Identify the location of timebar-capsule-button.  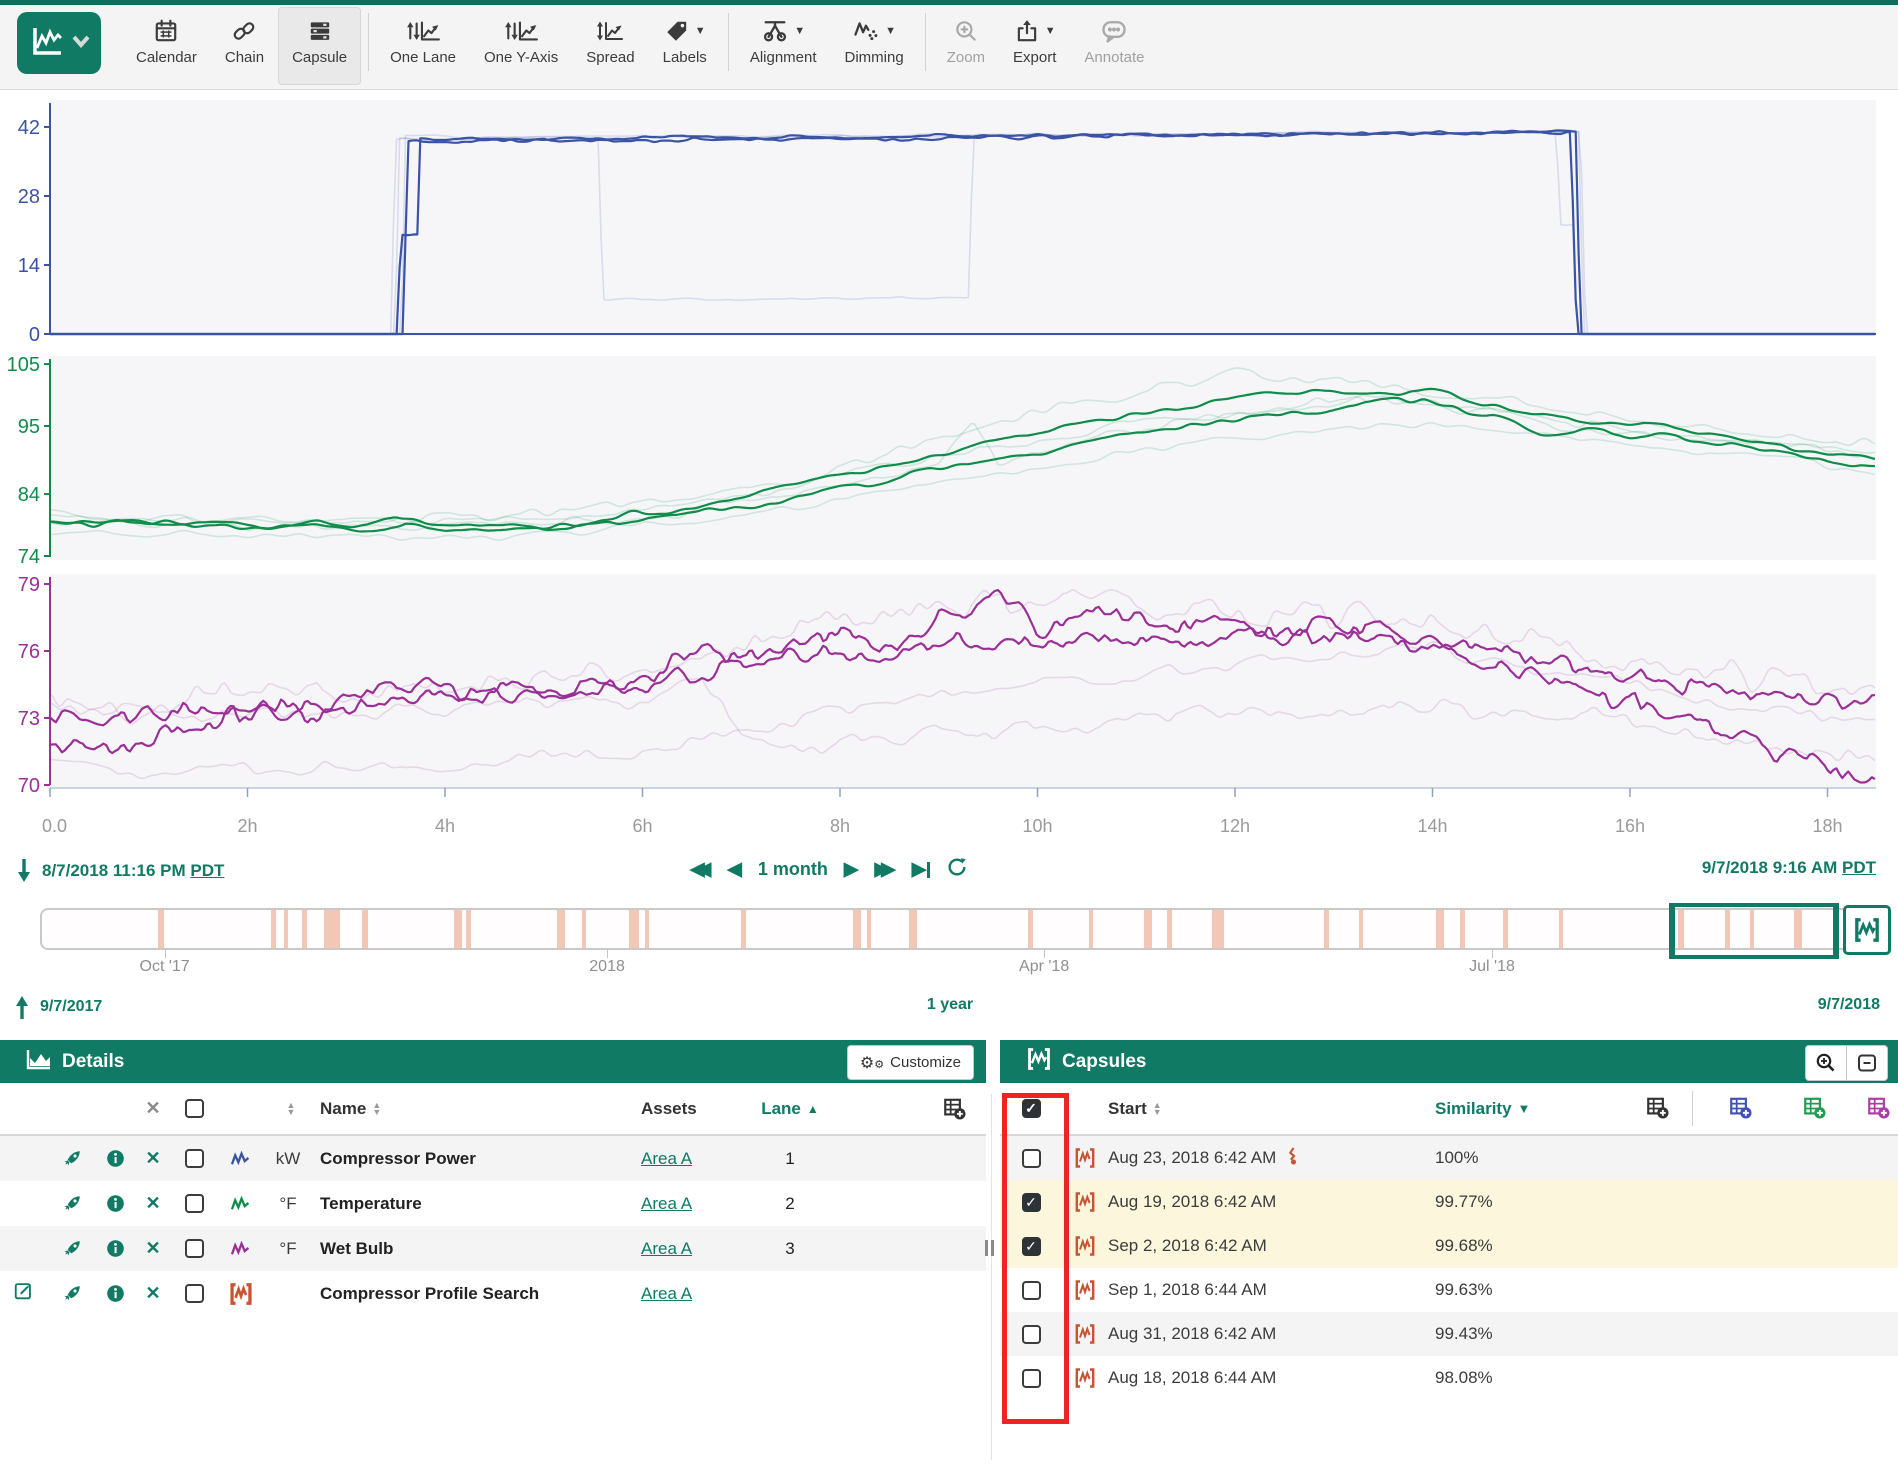
(1867, 930).